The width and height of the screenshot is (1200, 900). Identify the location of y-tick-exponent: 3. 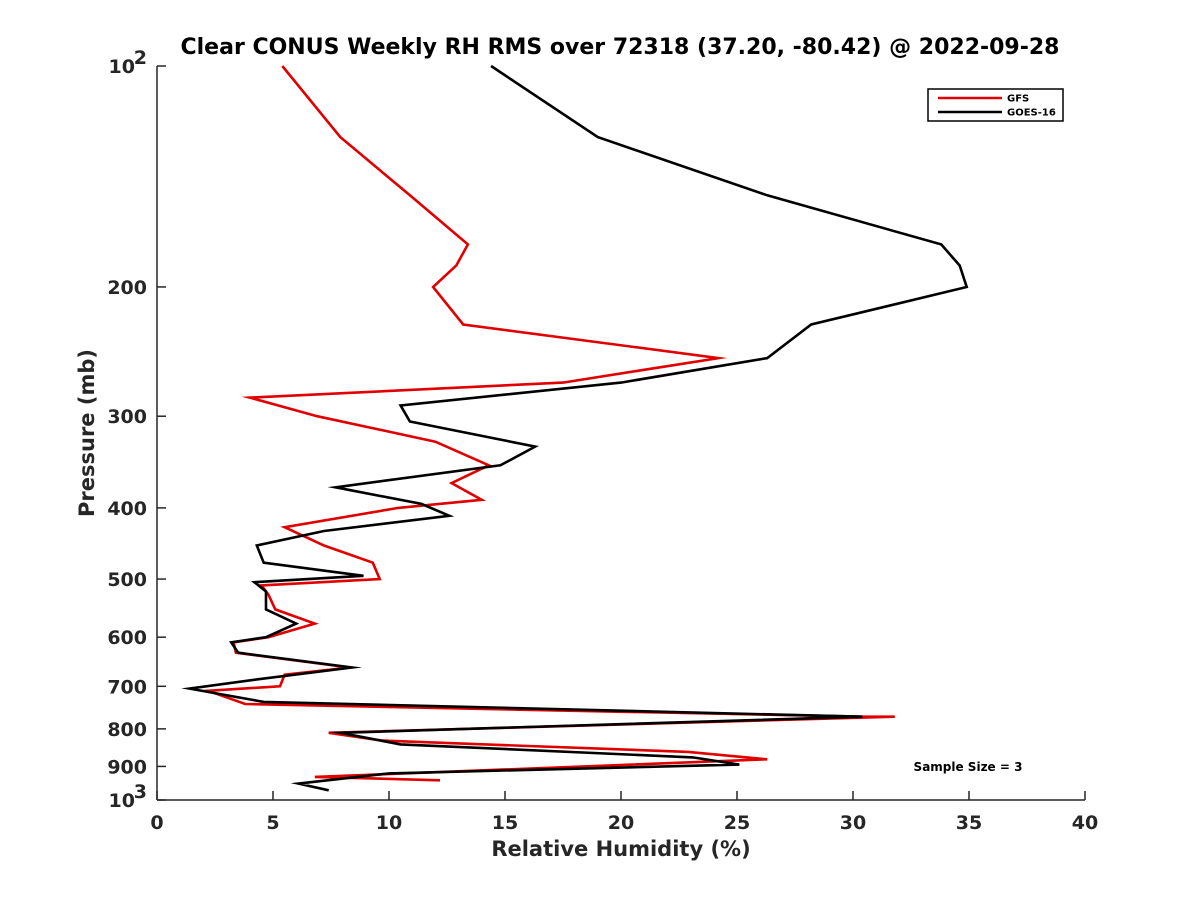
(140, 792).